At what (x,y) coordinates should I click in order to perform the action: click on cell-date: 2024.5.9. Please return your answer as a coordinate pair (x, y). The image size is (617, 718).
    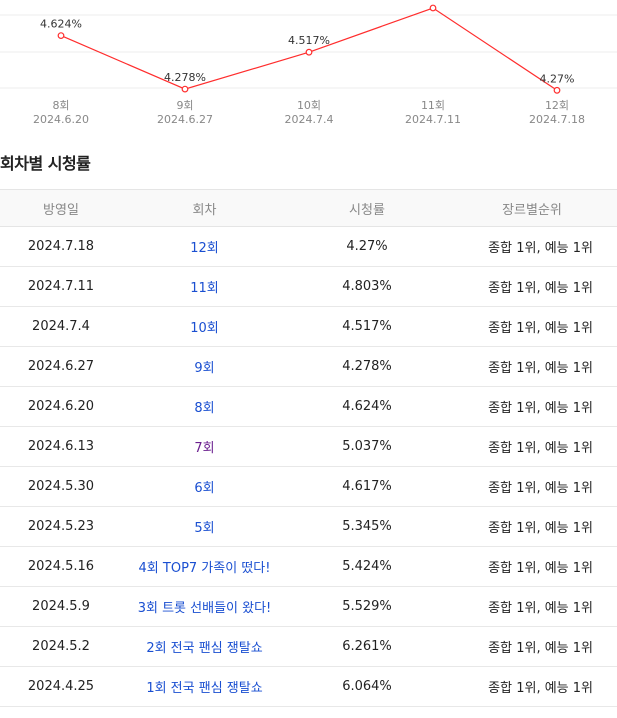
    Looking at the image, I should click on (61, 606).